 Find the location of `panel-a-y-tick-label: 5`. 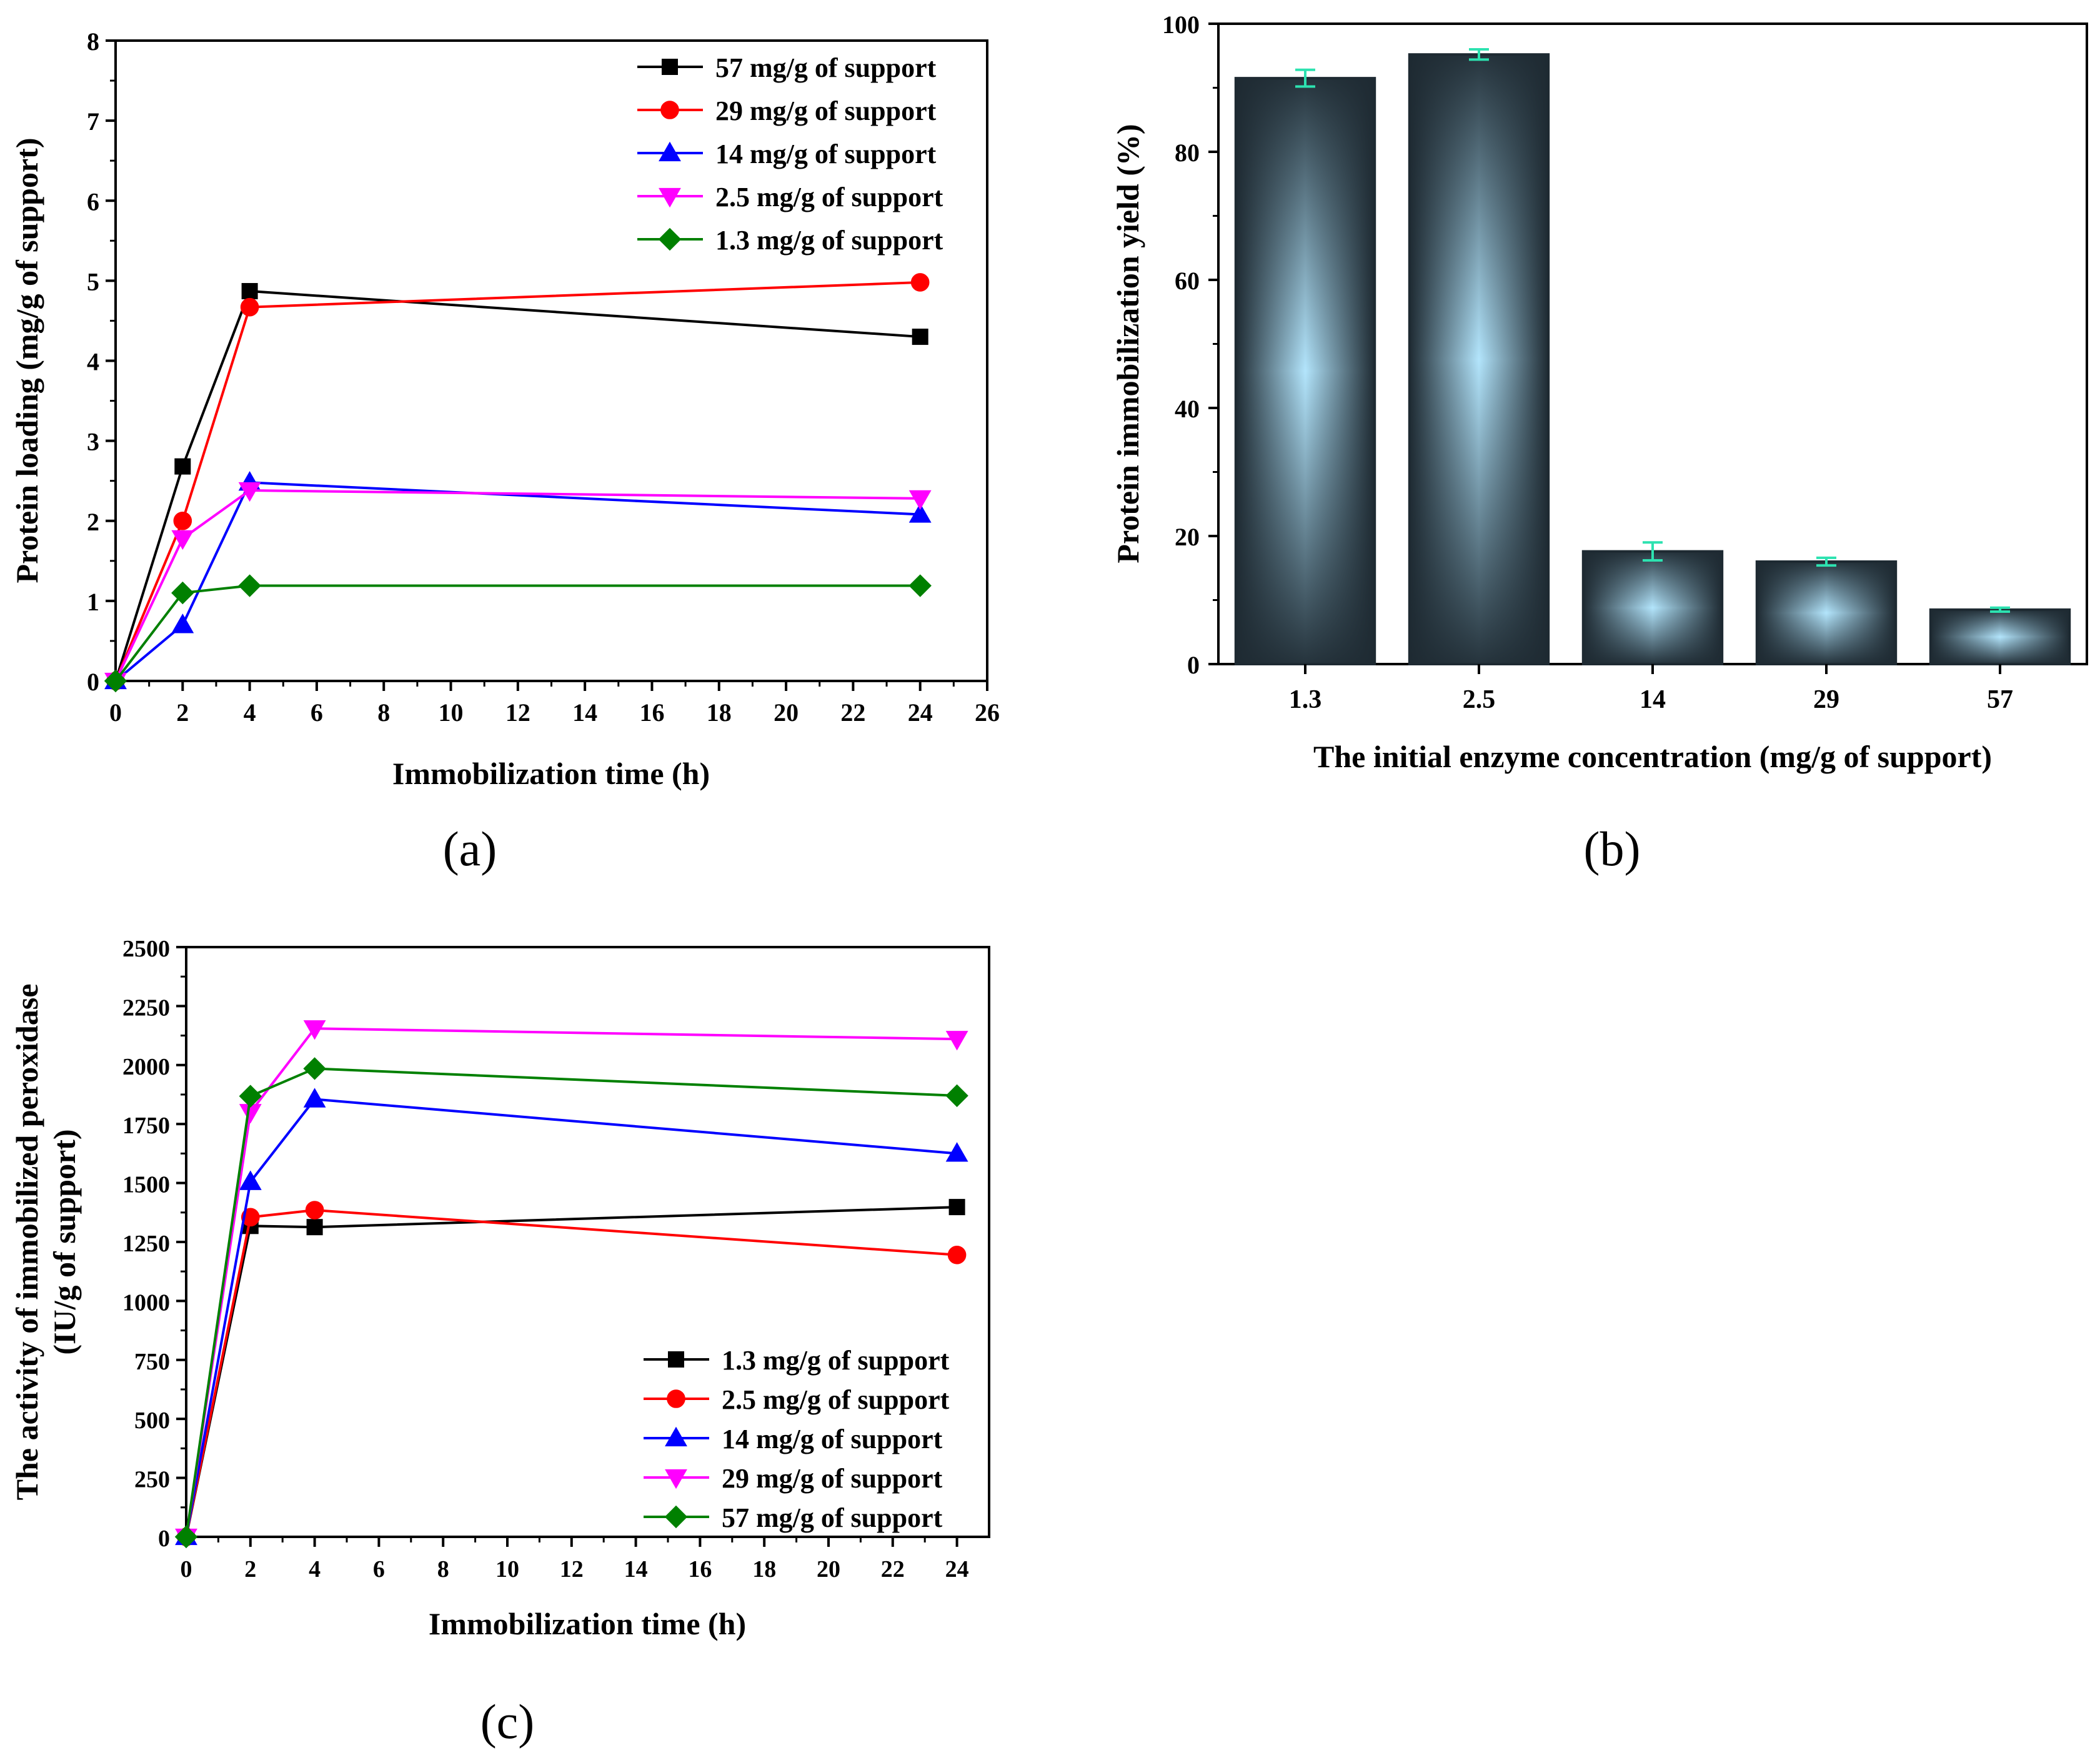

panel-a-y-tick-label: 5 is located at coordinates (93, 281).